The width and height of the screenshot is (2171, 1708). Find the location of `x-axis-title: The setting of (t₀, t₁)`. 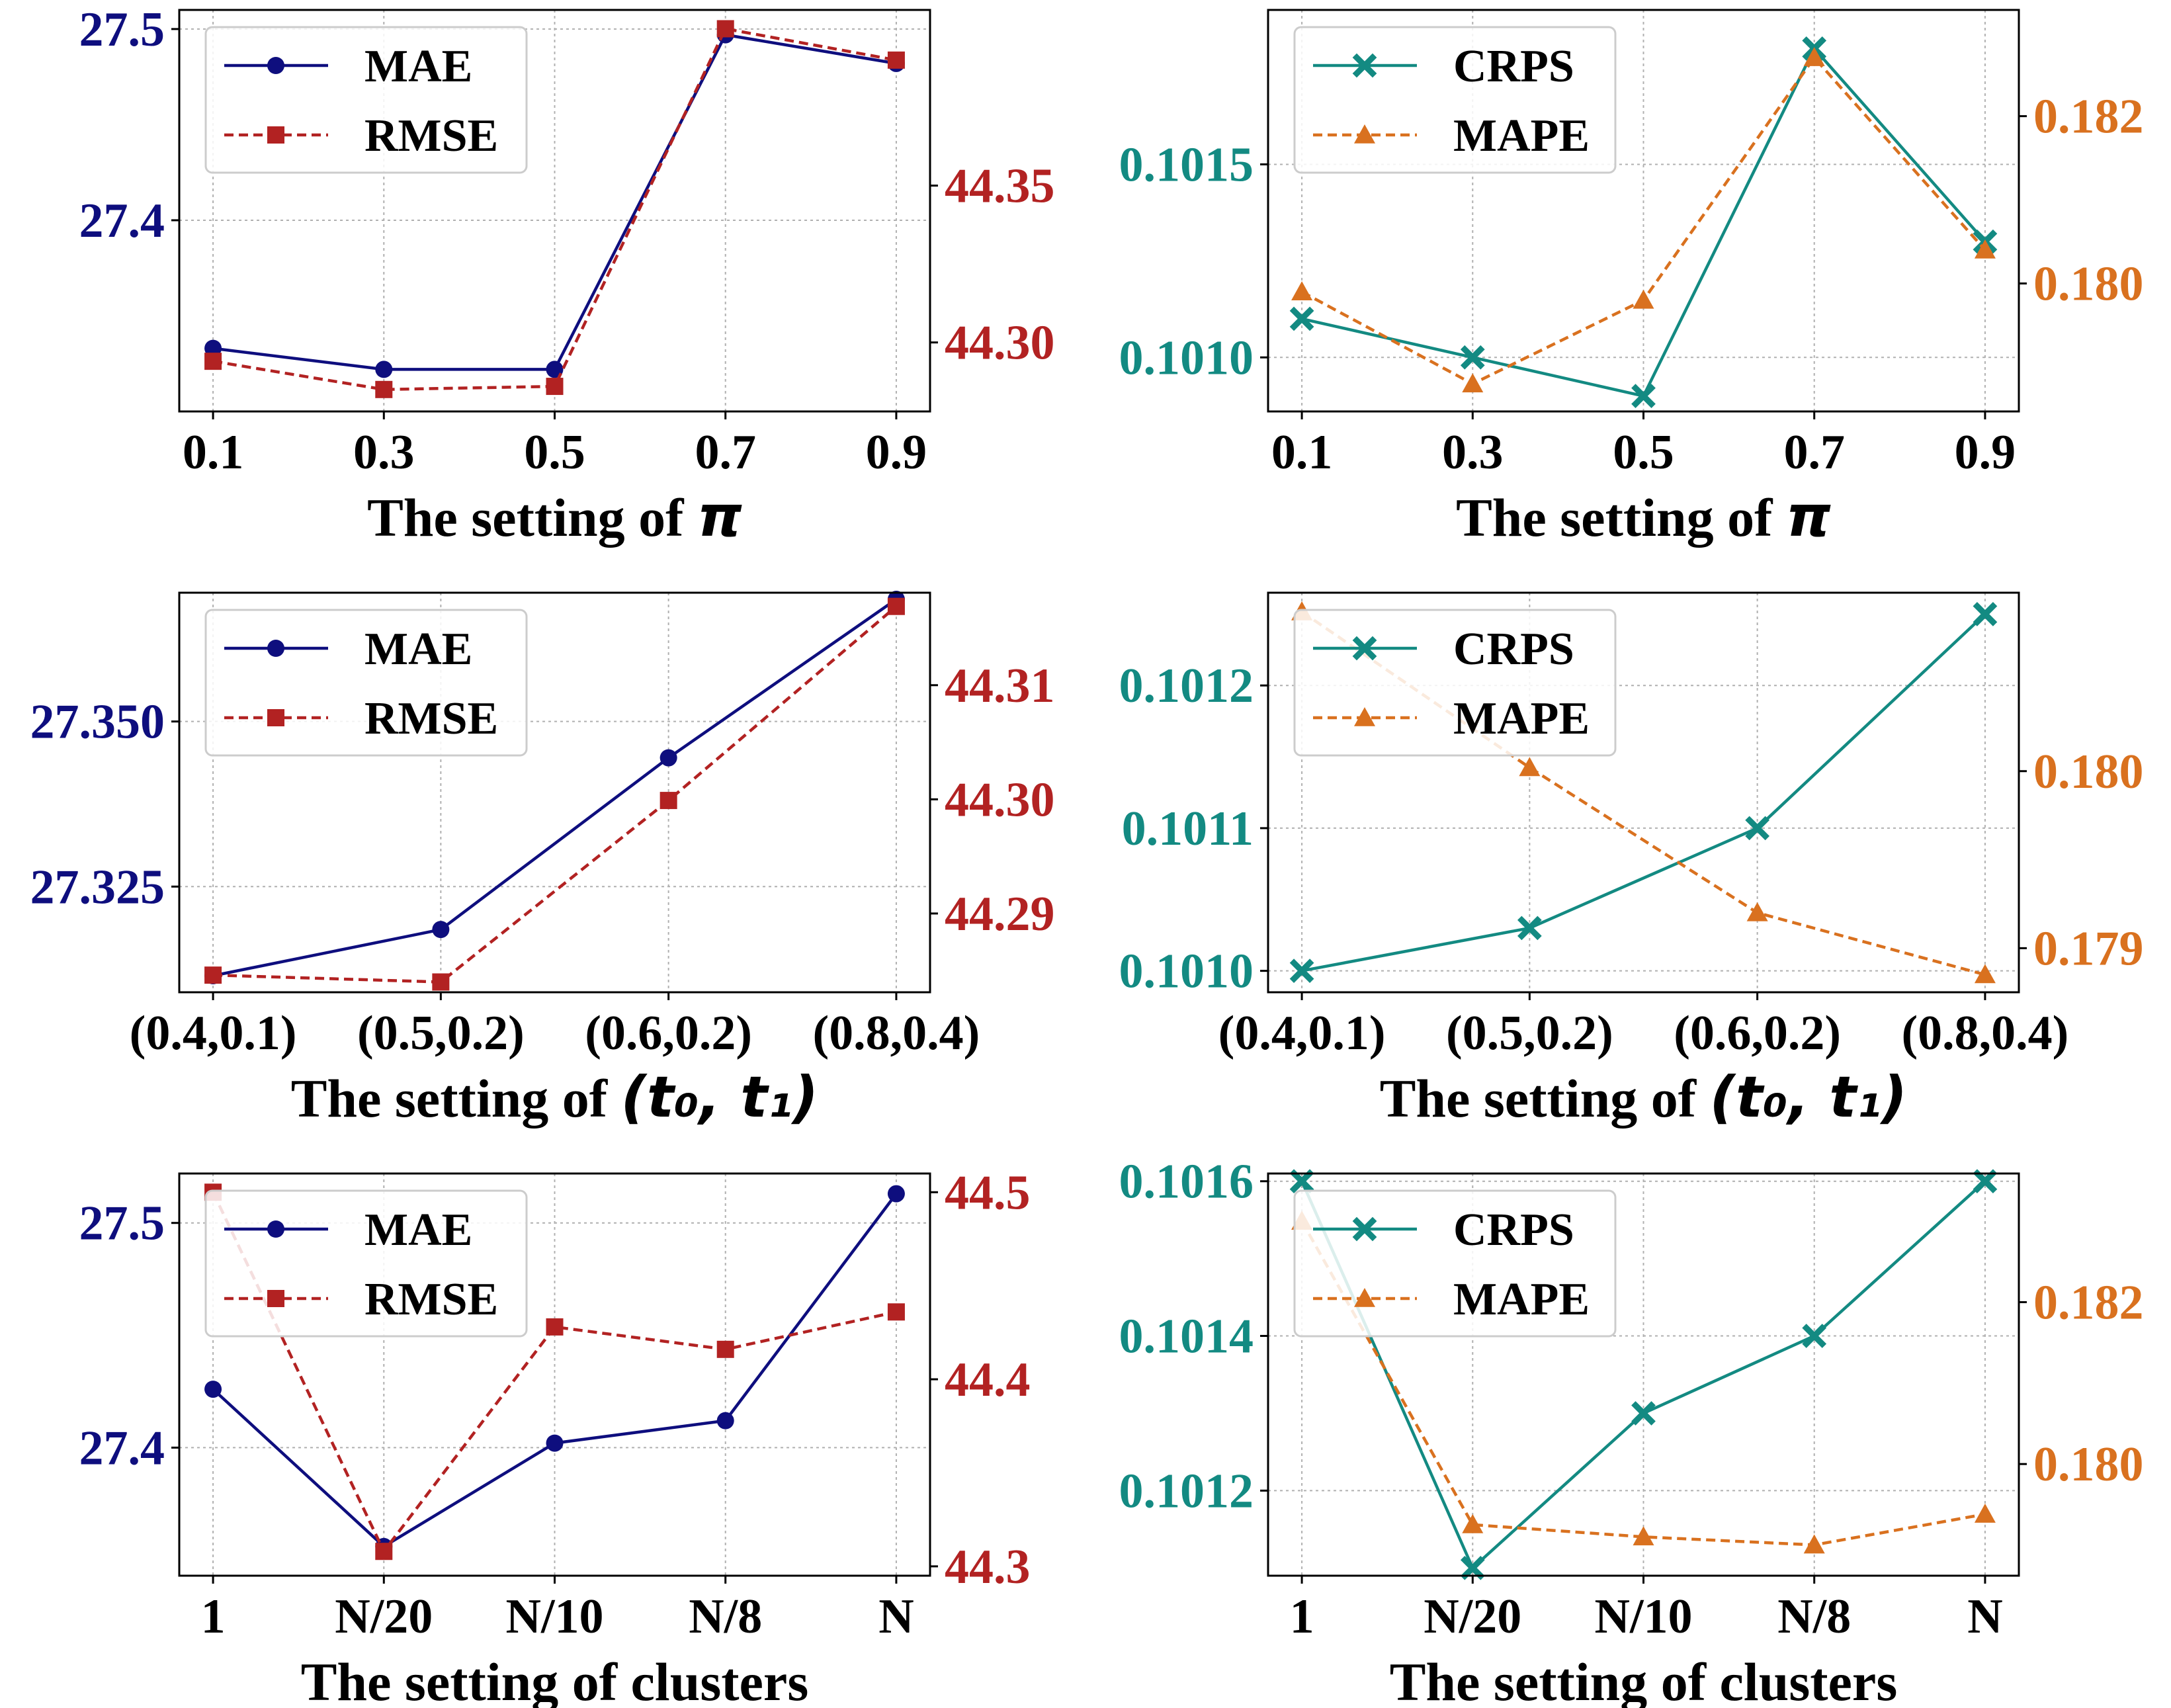

x-axis-title: The setting of (t₀, t₁) is located at coordinates (1644, 1098).